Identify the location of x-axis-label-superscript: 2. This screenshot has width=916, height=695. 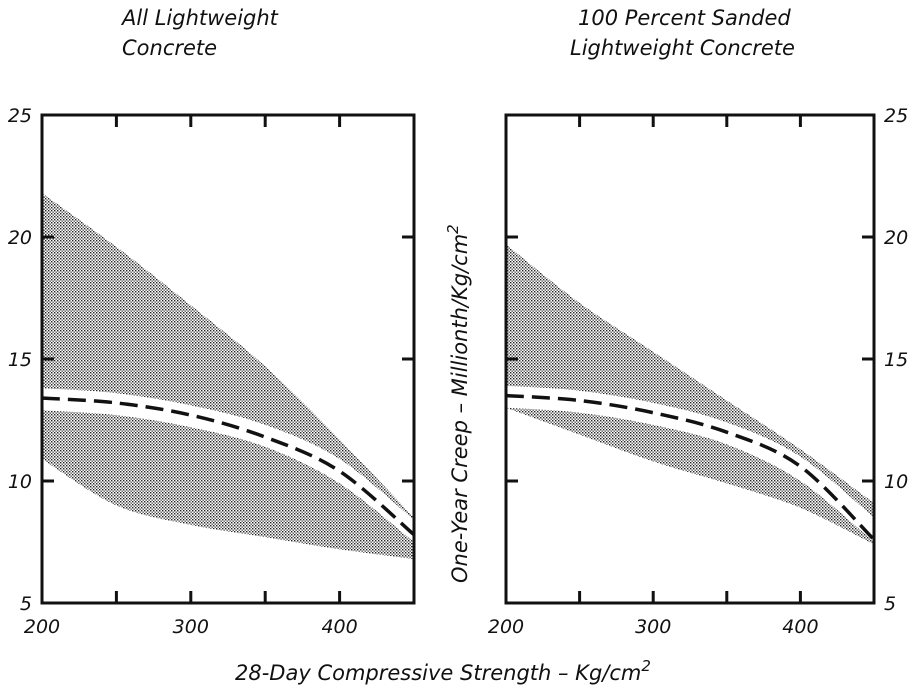
(646, 666).